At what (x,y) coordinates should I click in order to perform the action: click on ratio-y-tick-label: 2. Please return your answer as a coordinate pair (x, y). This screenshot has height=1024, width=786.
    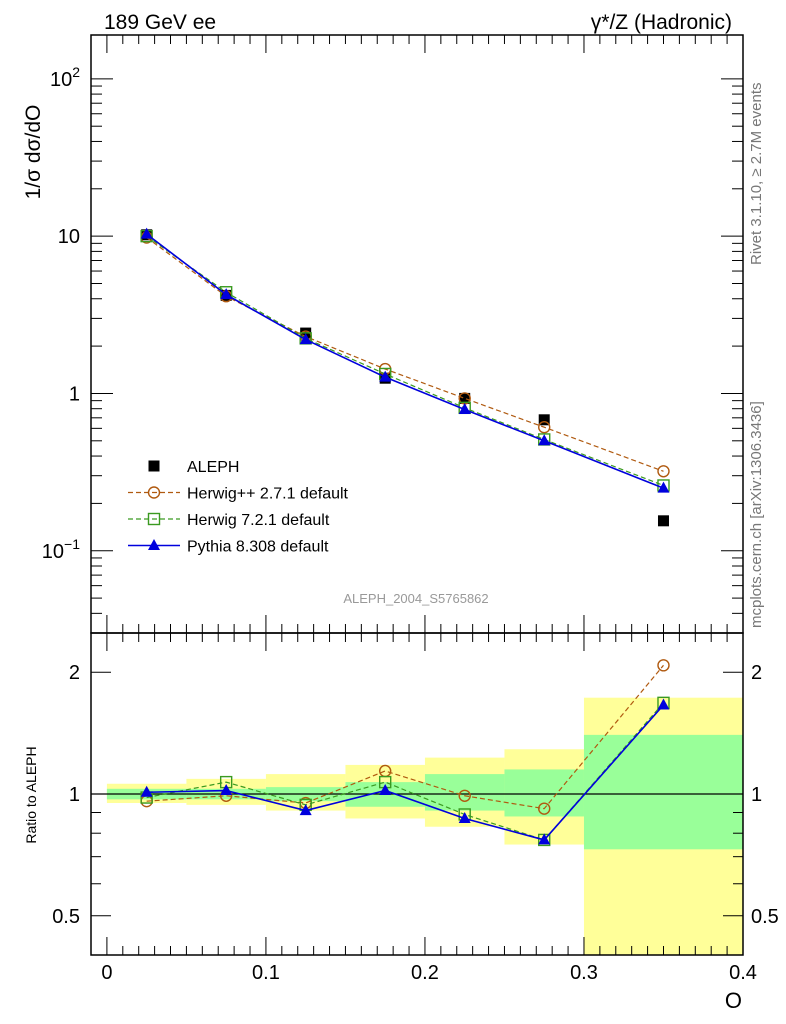
    Looking at the image, I should click on (74, 673).